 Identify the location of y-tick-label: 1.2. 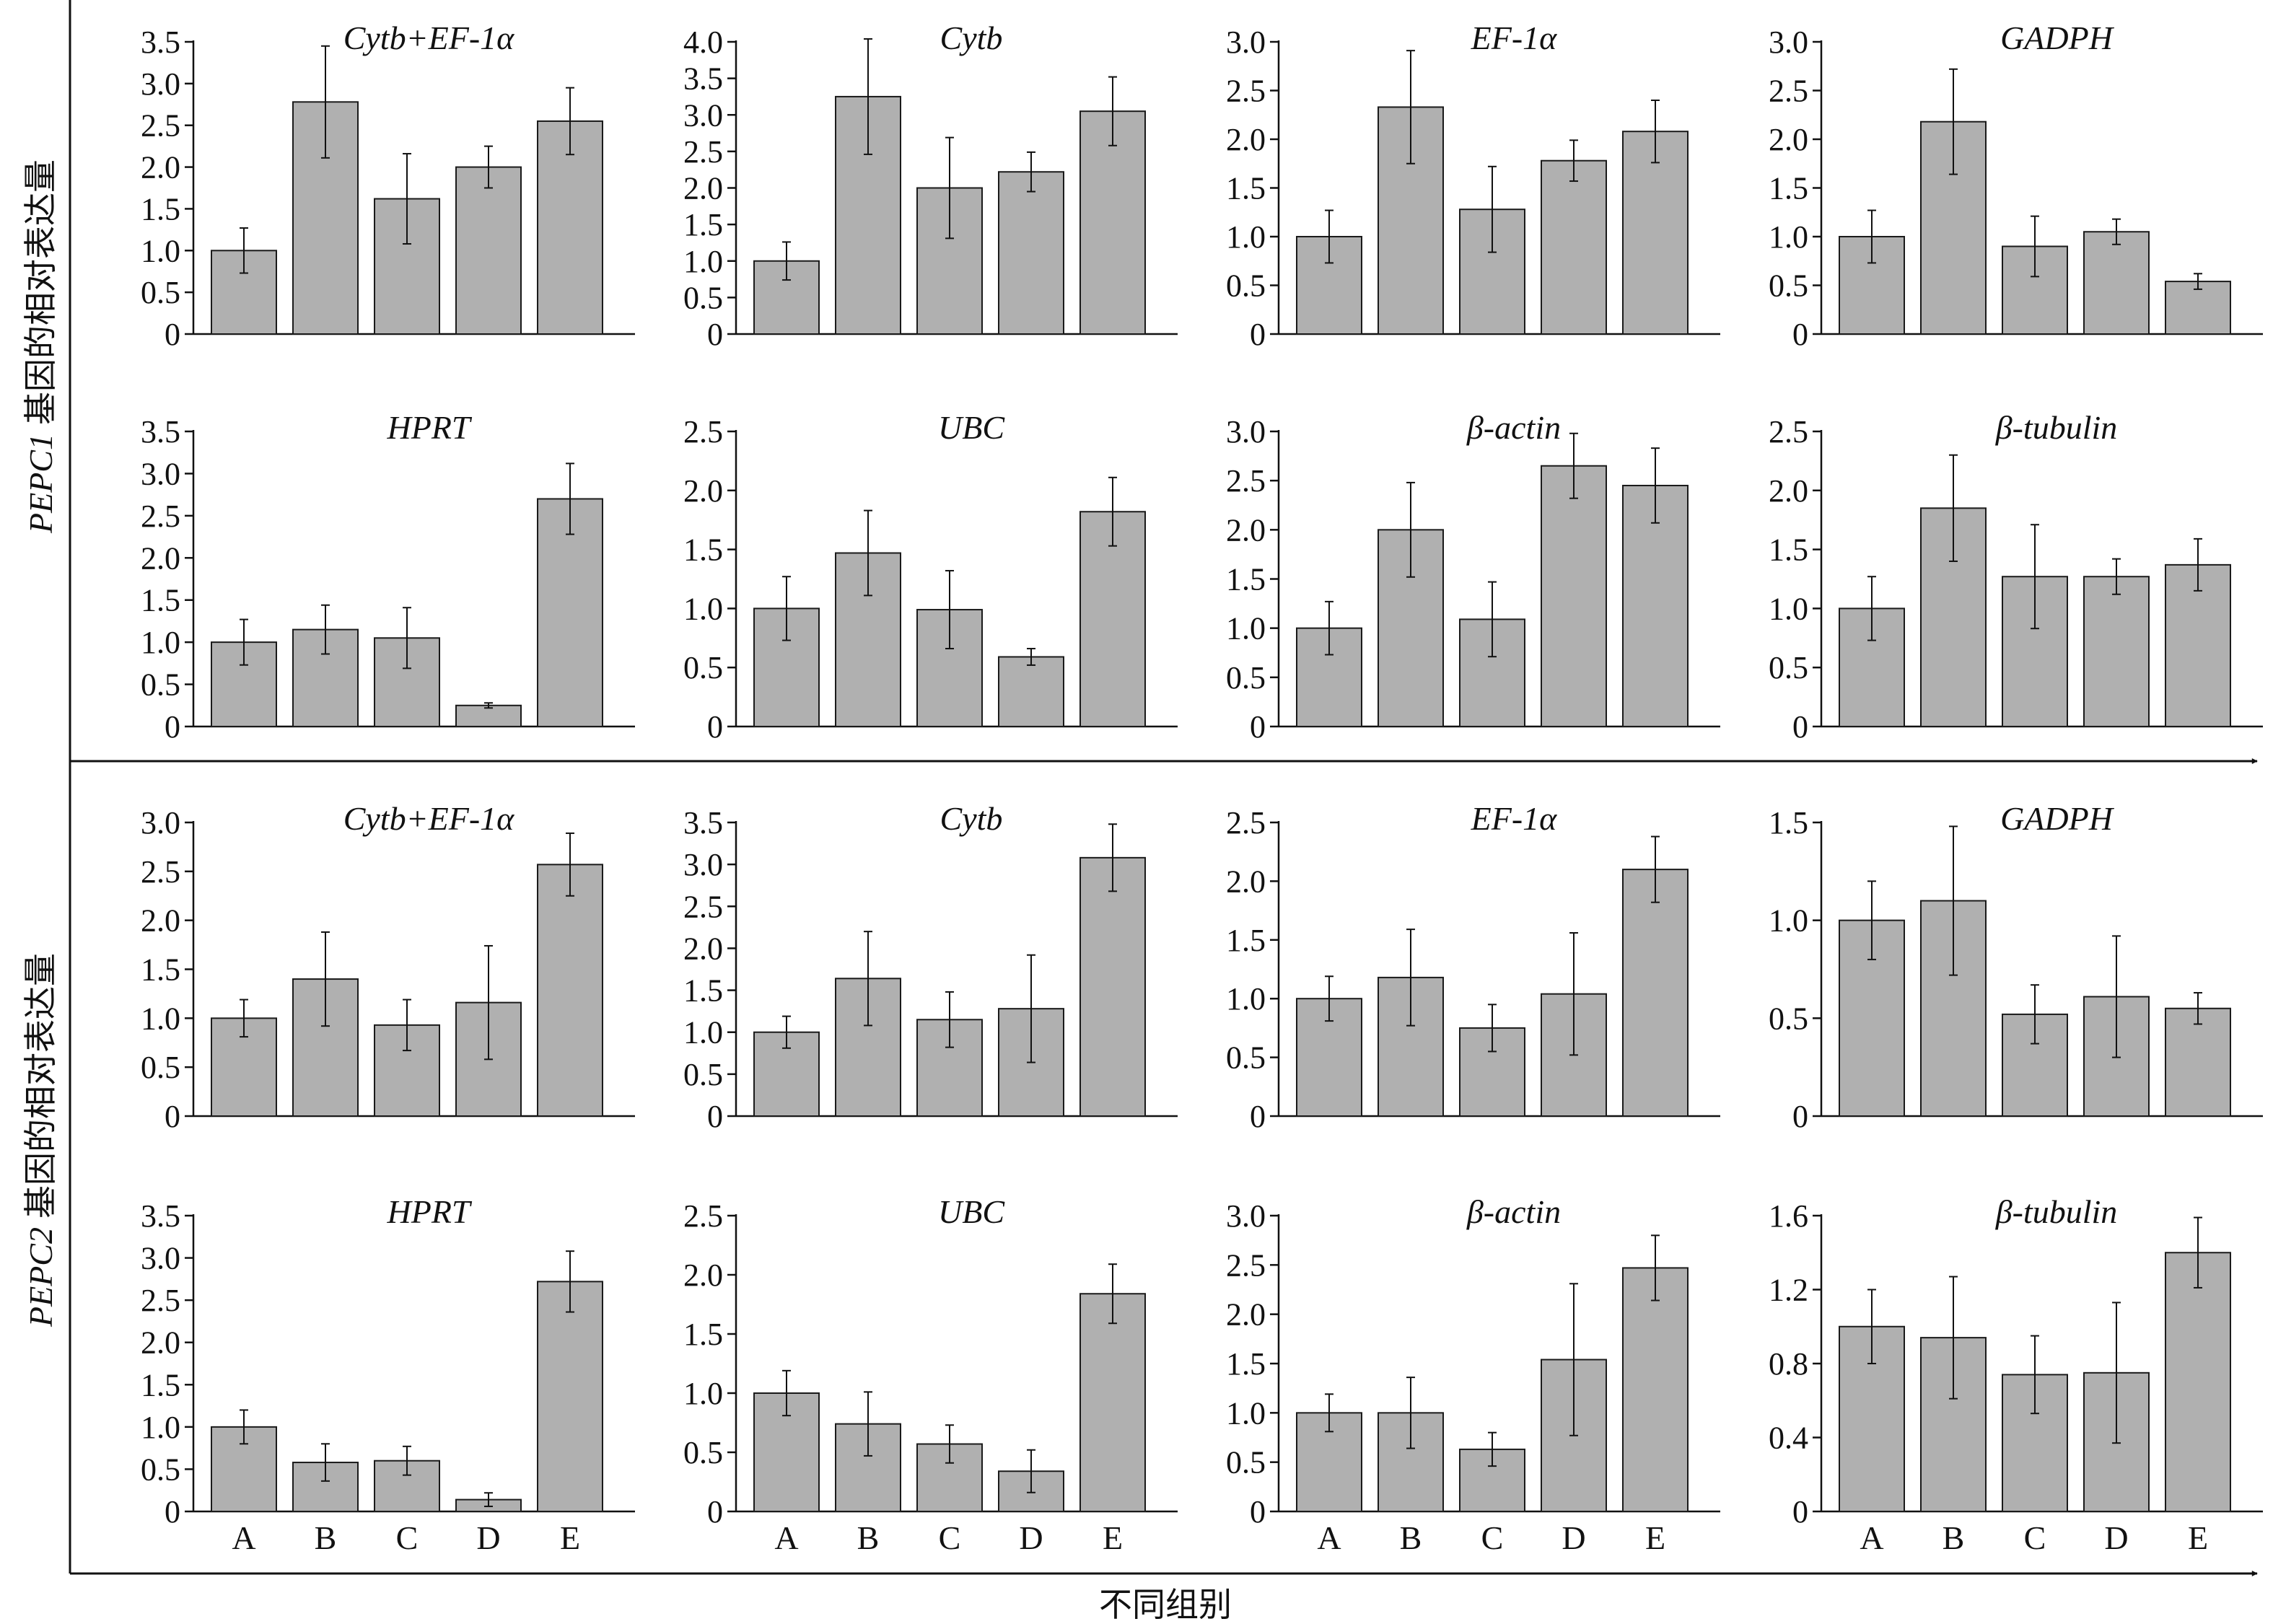
(1788, 1291).